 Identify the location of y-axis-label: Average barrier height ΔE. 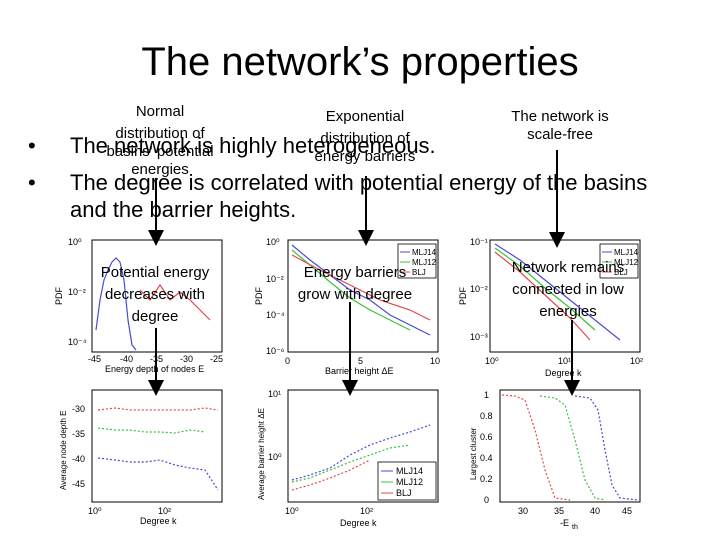
(261, 454).